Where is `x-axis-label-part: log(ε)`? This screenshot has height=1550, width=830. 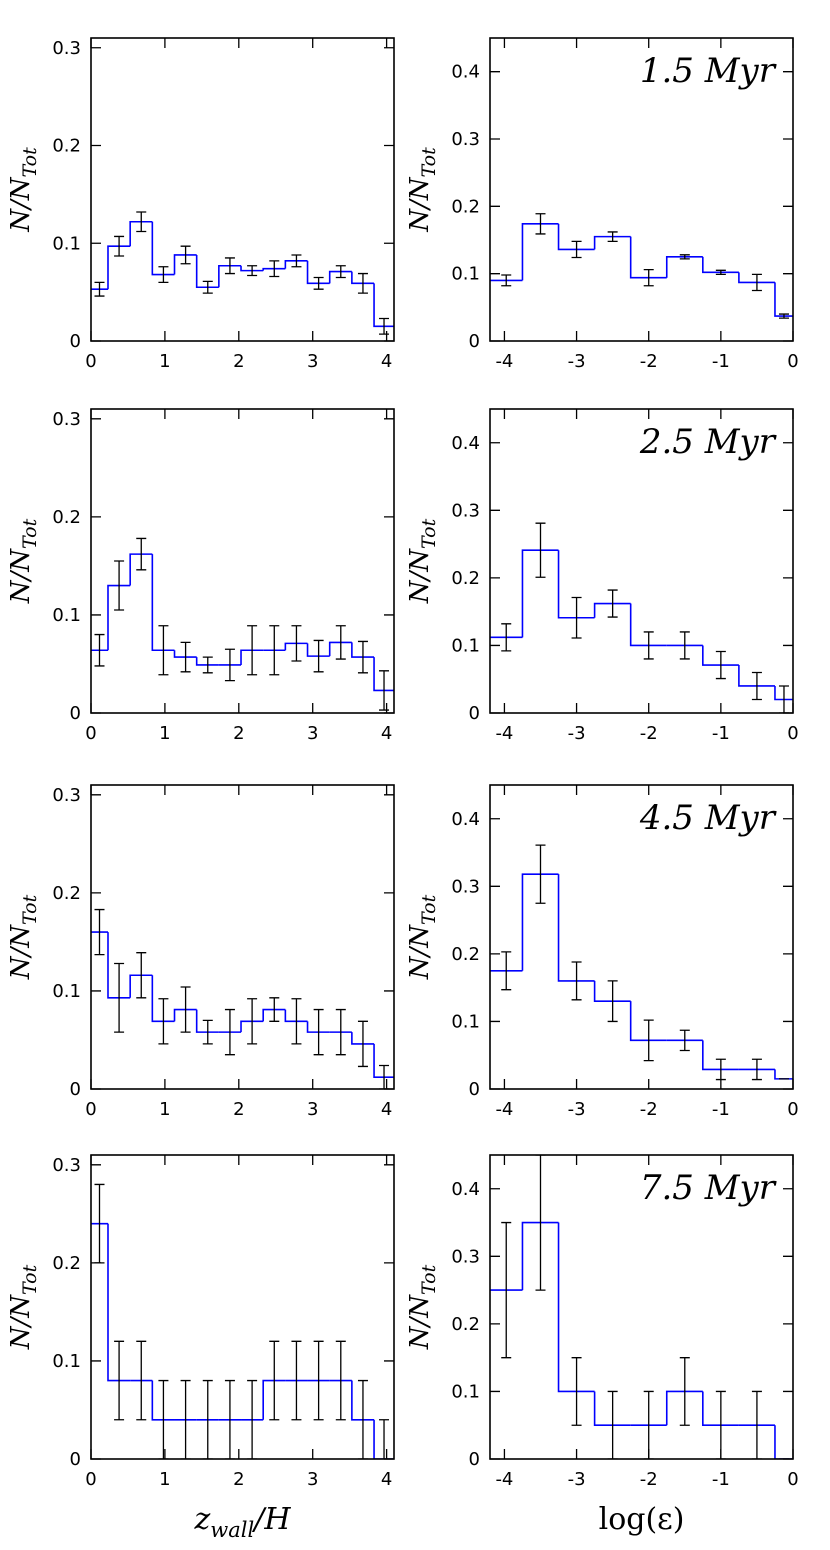
x-axis-label-part: log(ε) is located at coordinates (642, 1519).